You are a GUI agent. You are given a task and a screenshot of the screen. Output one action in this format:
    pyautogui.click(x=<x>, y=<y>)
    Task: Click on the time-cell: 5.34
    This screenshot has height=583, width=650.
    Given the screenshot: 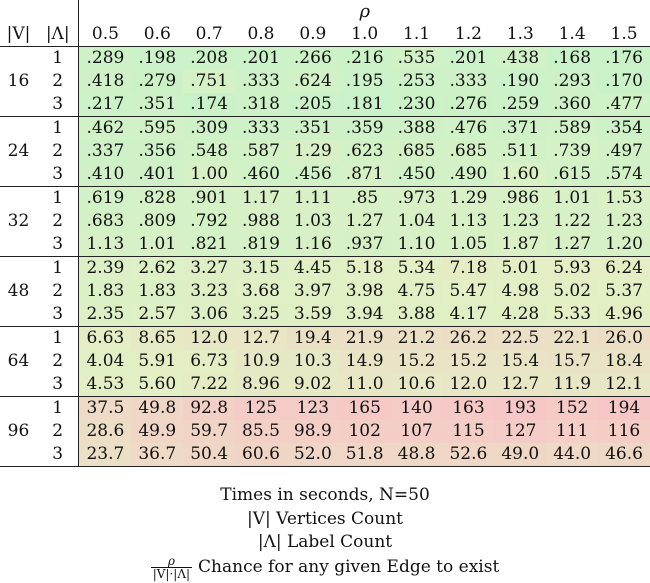 What is the action you would take?
    pyautogui.click(x=416, y=268)
    